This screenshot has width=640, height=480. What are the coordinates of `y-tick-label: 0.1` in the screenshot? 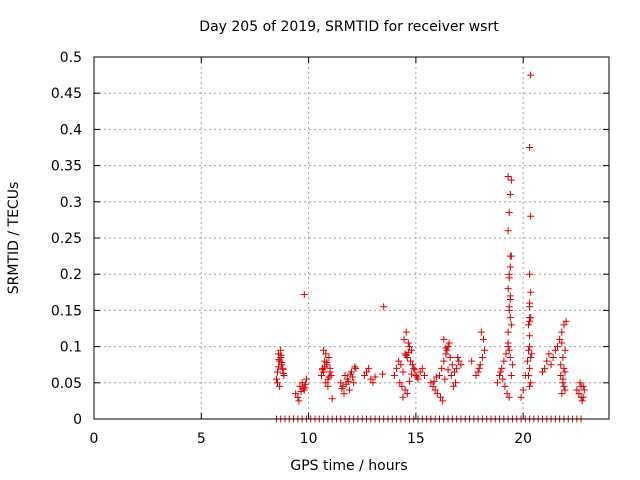 It's located at (71, 348).